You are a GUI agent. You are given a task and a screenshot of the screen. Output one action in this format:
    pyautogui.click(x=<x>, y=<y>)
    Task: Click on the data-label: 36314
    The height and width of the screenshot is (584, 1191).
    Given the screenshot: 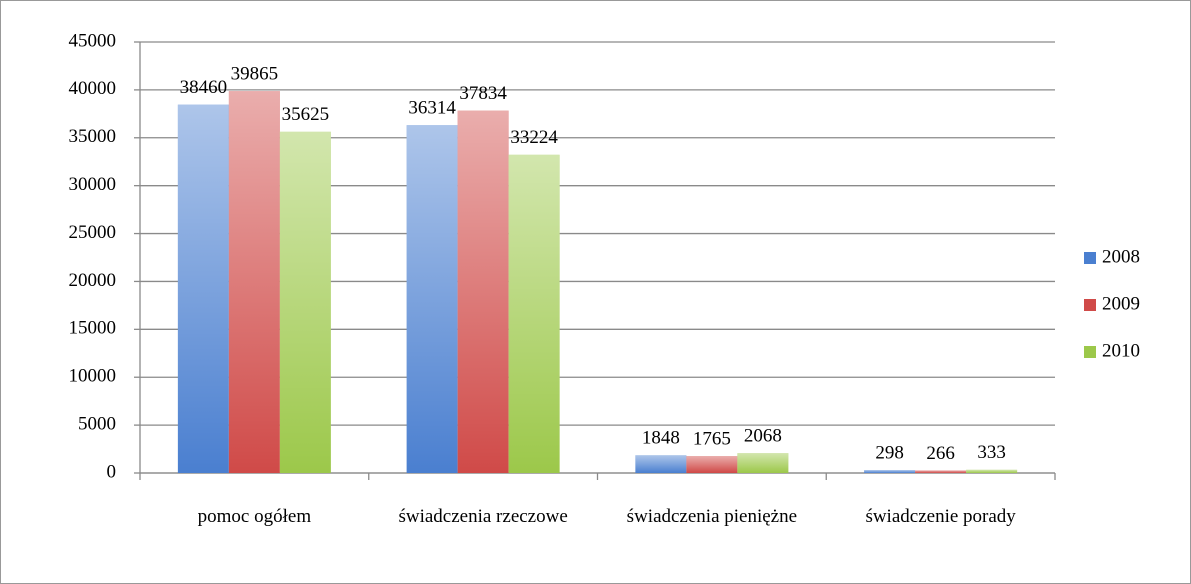 What is the action you would take?
    pyautogui.click(x=432, y=108)
    